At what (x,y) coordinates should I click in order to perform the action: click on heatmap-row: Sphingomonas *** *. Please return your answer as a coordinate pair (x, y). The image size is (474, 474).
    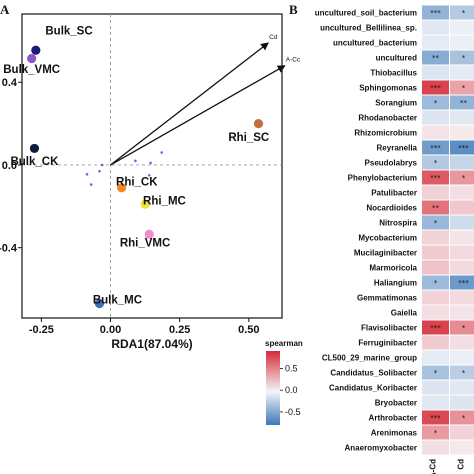
    Looking at the image, I should click on (416, 87).